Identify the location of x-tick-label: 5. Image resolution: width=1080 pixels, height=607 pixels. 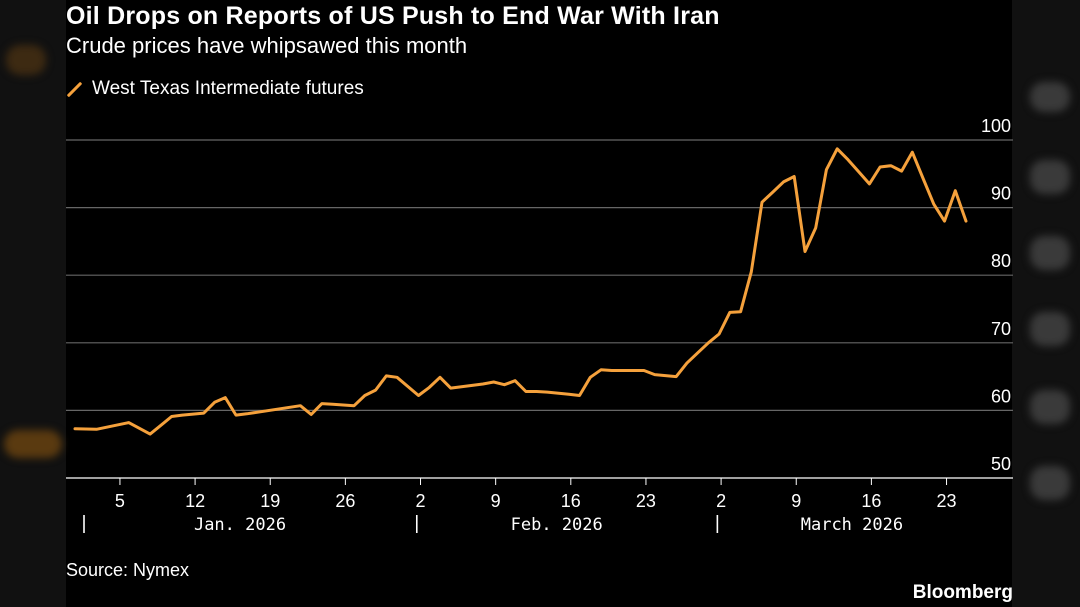
(120, 501).